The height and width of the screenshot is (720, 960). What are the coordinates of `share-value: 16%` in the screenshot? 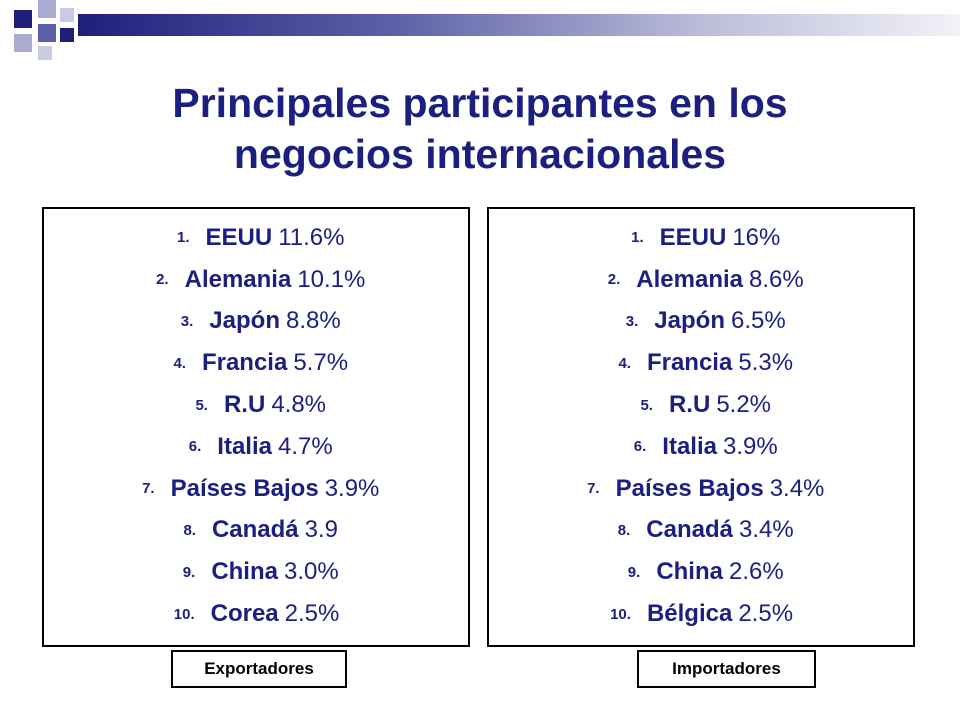 It's located at (756, 237).